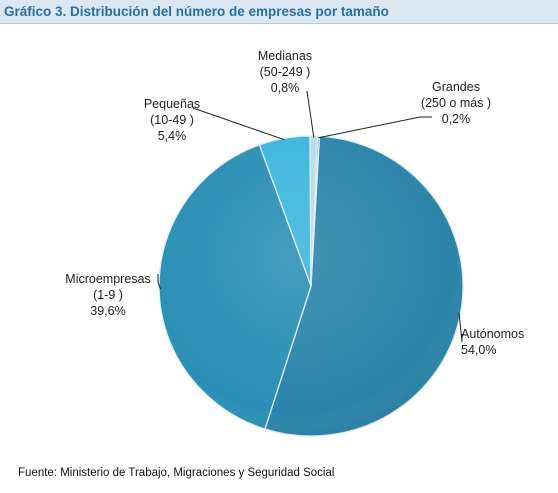 Image resolution: width=558 pixels, height=493 pixels. What do you see at coordinates (456, 103) in the screenshot?
I see `label-grandes-range: (250 o más )` at bounding box center [456, 103].